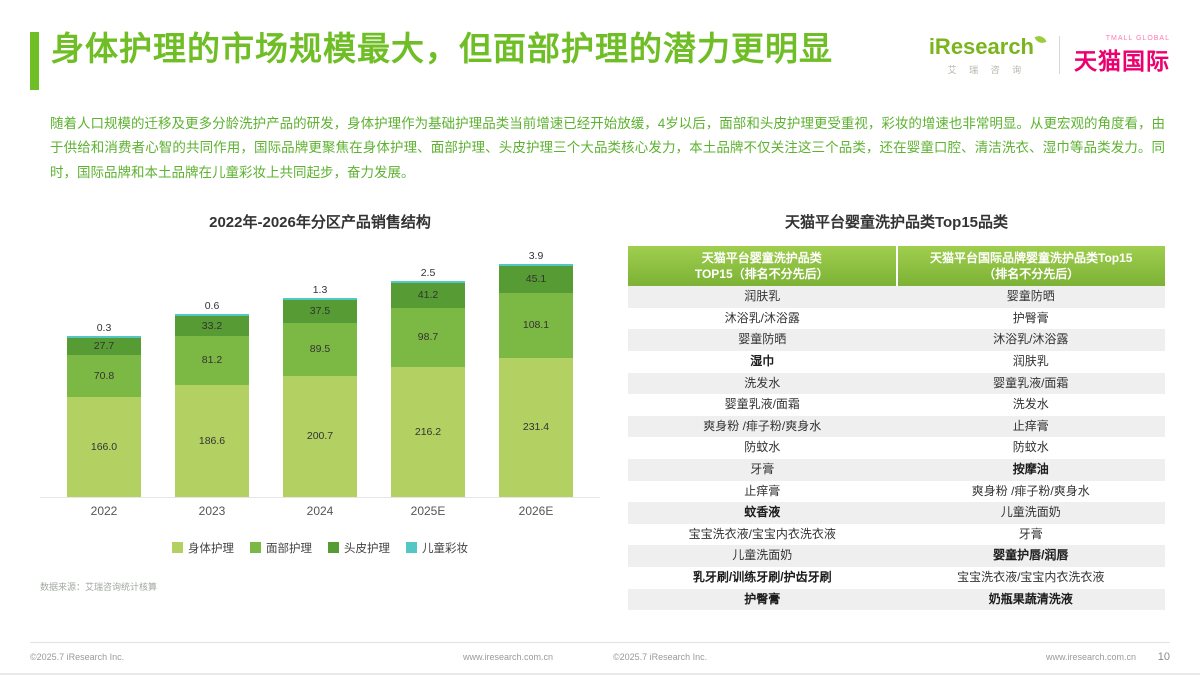 Image resolution: width=1200 pixels, height=675 pixels. I want to click on tmall-global-english: TMALL GLOBAL, so click(1137, 38).